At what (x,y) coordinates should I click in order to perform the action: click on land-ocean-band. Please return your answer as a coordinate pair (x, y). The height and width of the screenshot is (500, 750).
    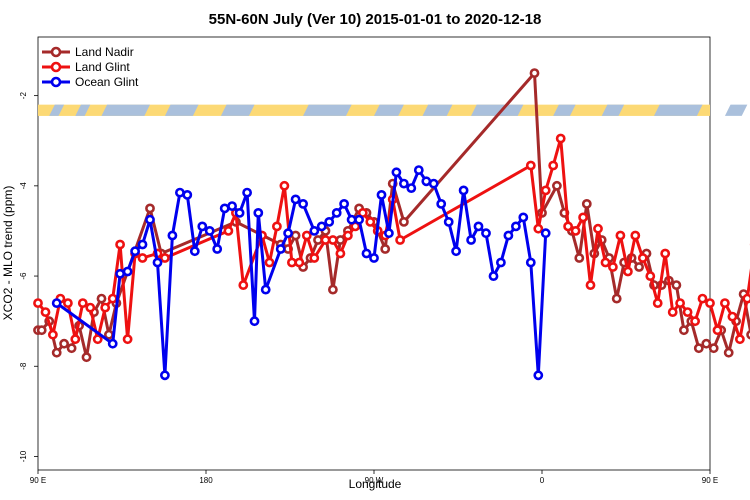
    Looking at the image, I should click on (393, 110).